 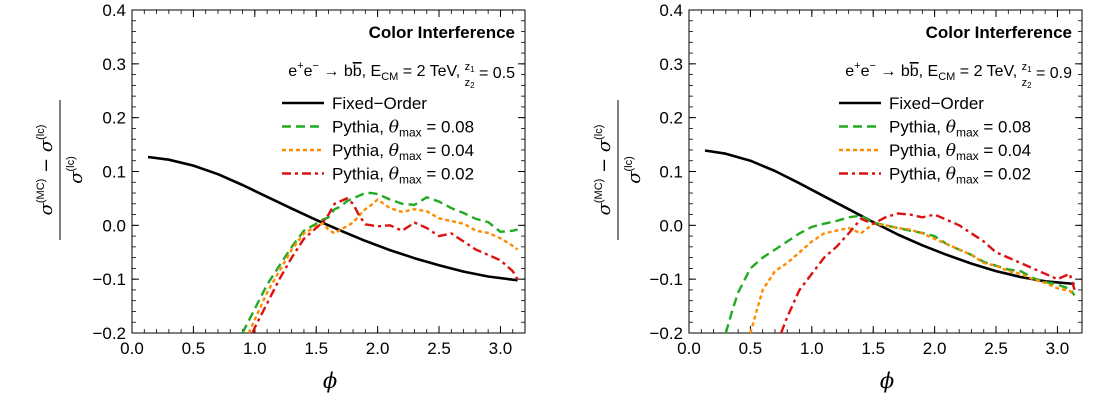 I want to click on process-label: e+e− → bb, ECM = 2 TeV, z1 z2 = 0.5, so click(x=401, y=75).